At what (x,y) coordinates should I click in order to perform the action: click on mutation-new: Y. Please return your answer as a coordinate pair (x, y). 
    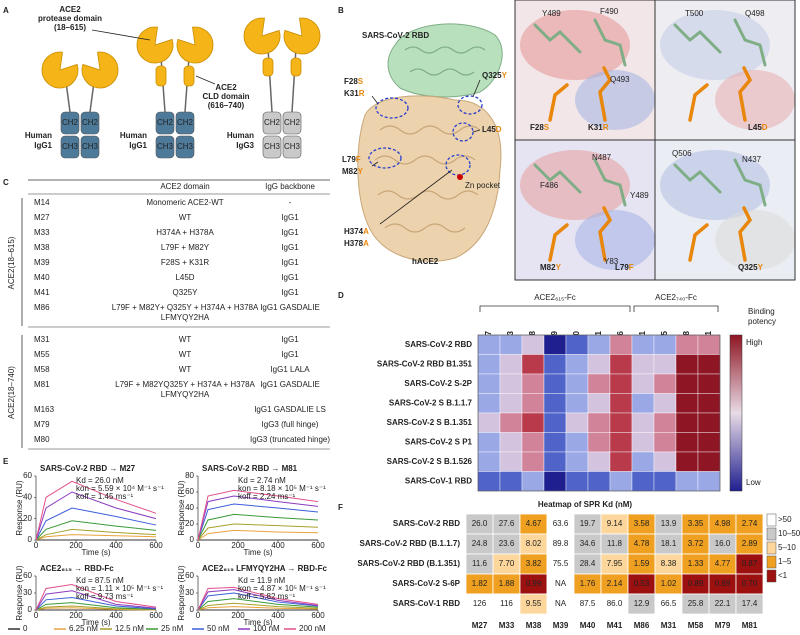
    Looking at the image, I should click on (361, 171).